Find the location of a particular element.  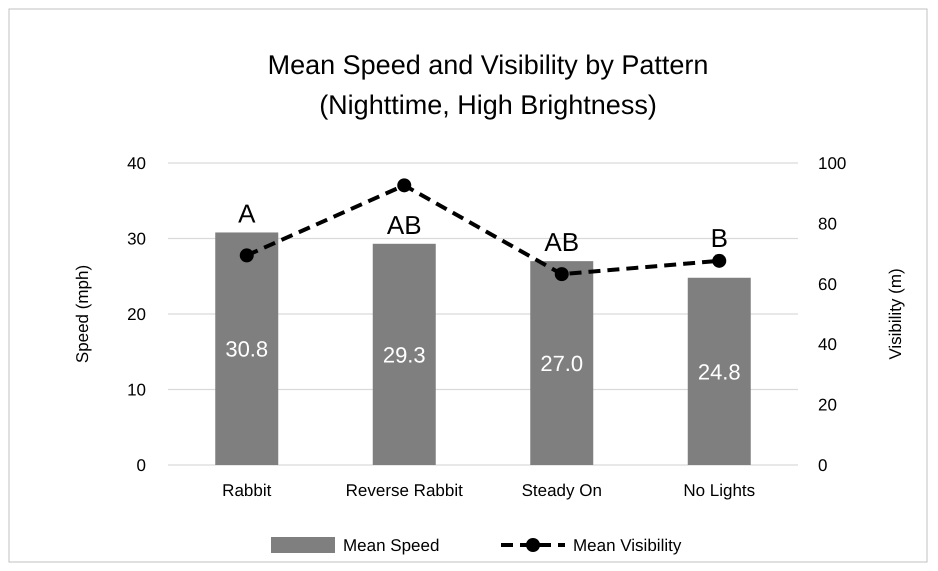

y-axis-title: Speed (mph) is located at coordinates (82, 314).